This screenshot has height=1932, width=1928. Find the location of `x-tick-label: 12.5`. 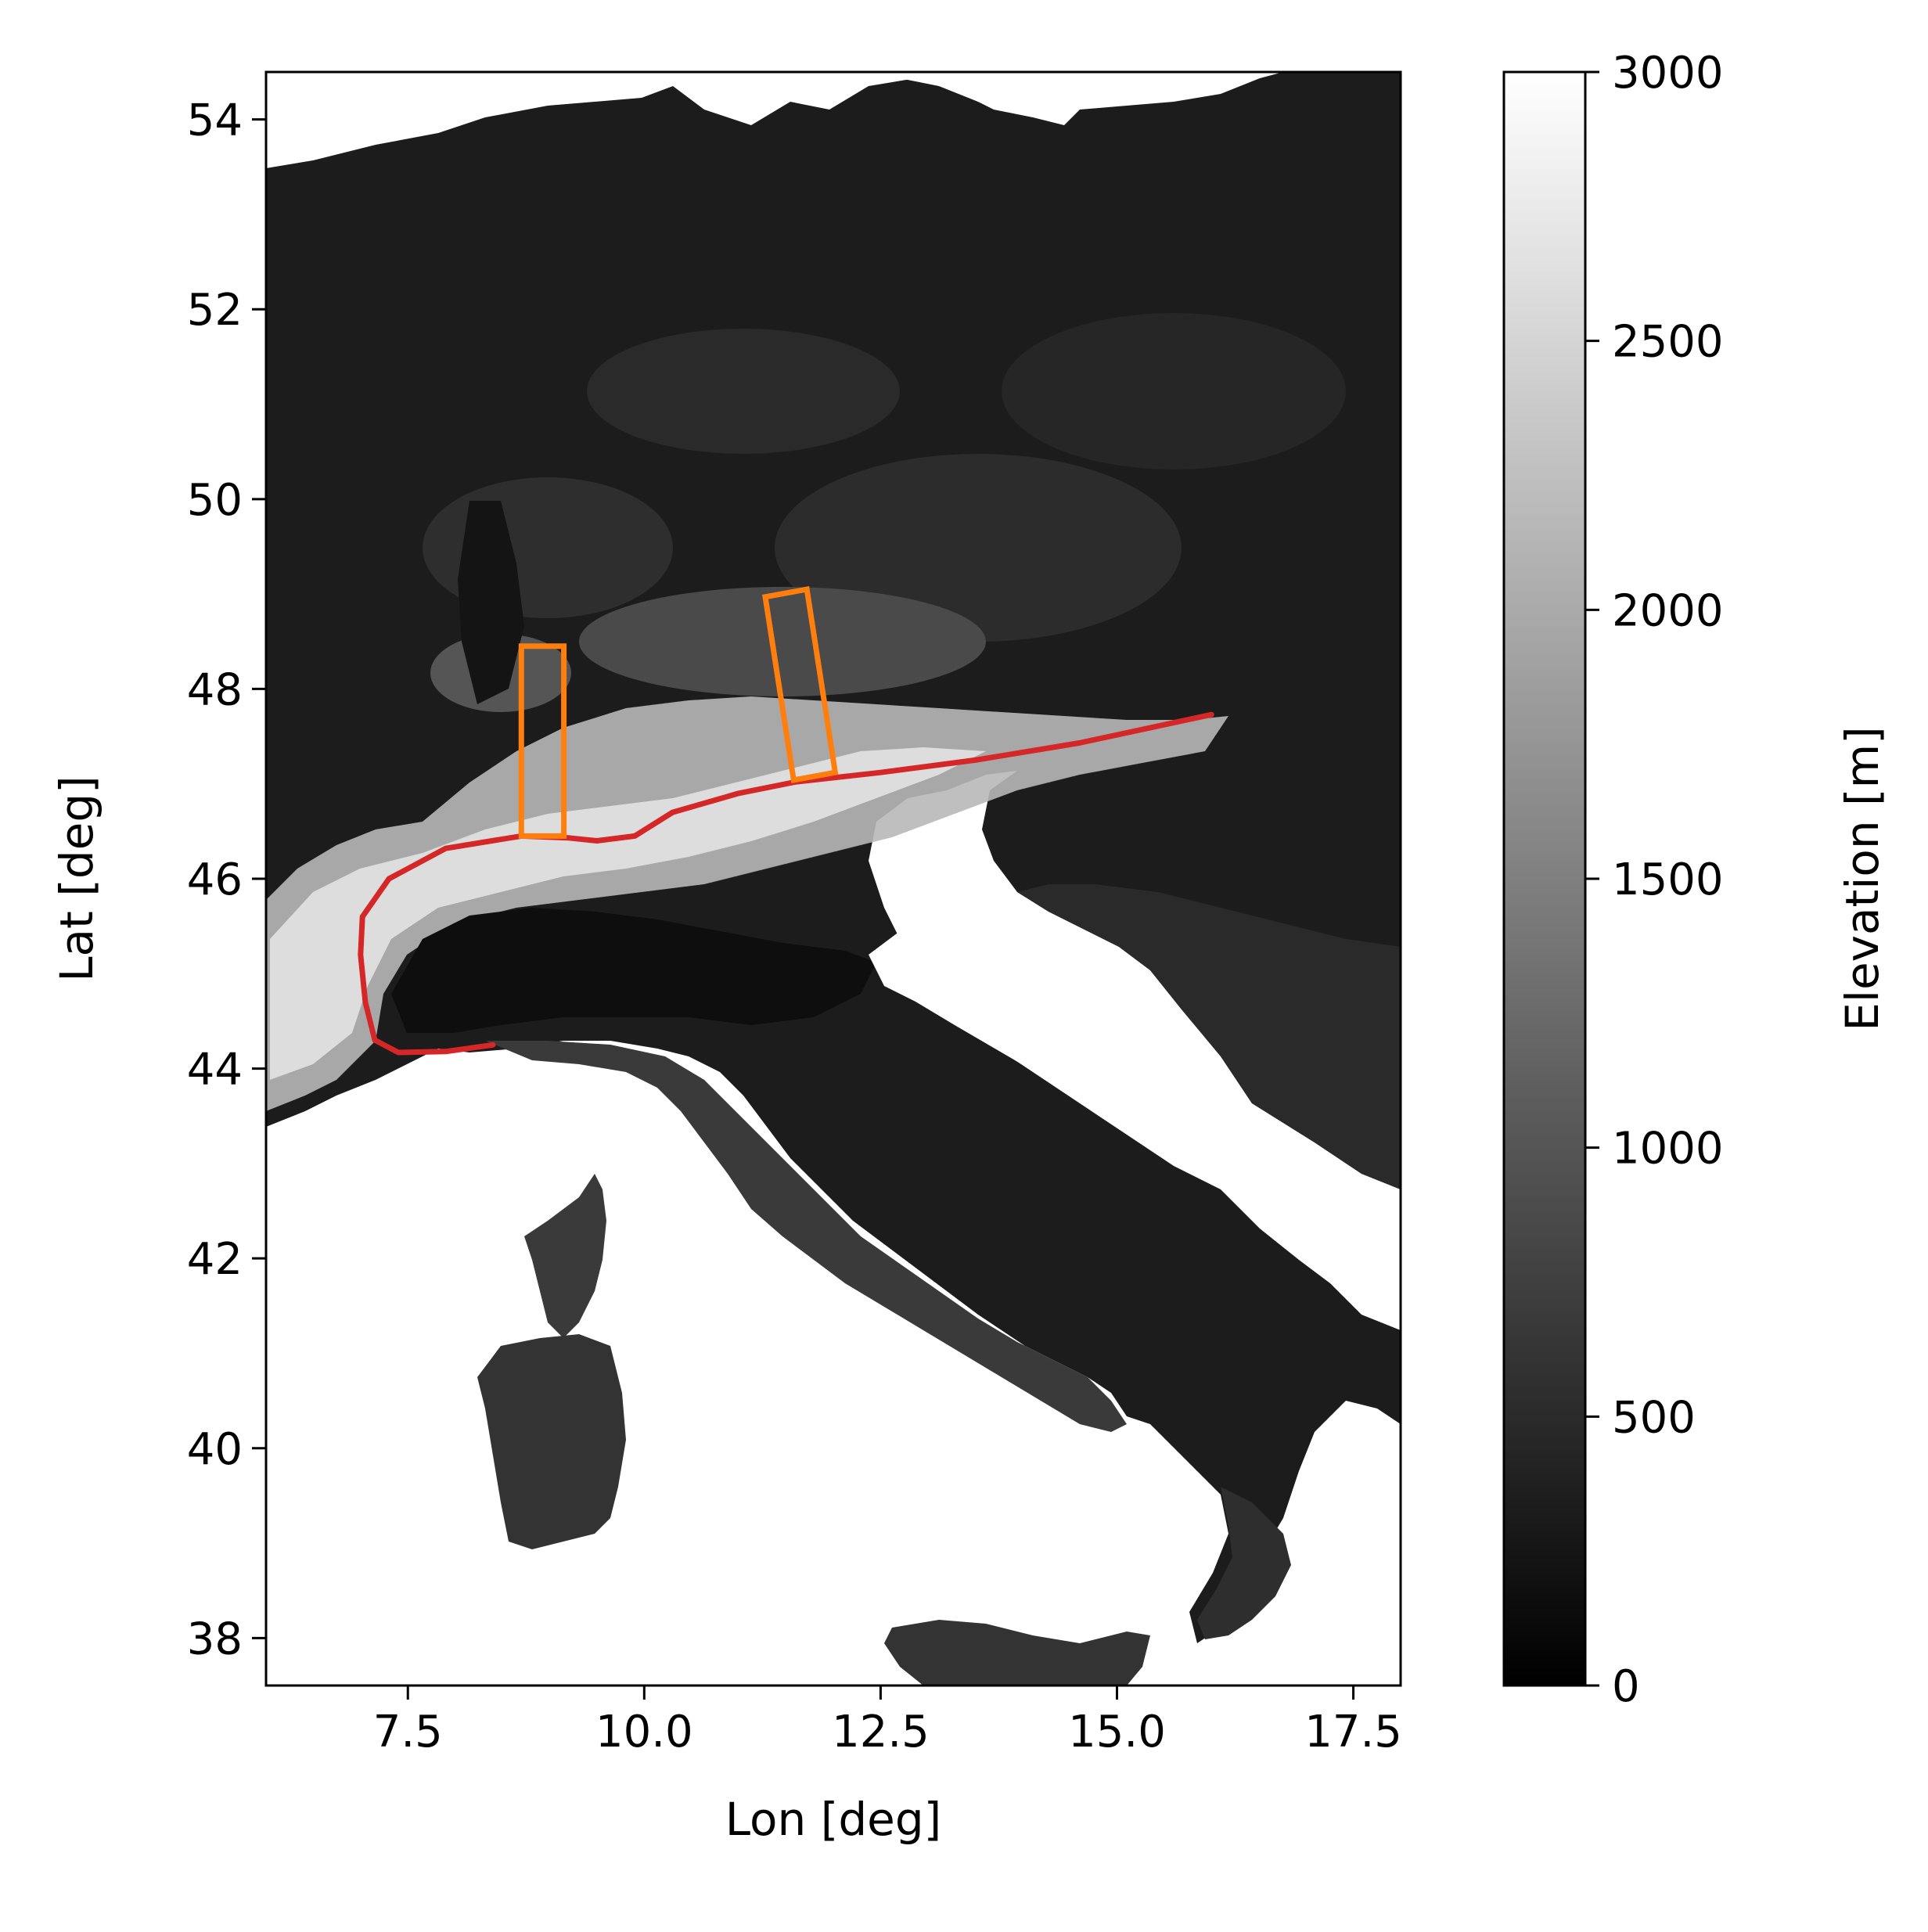

x-tick-label: 12.5 is located at coordinates (881, 1733).